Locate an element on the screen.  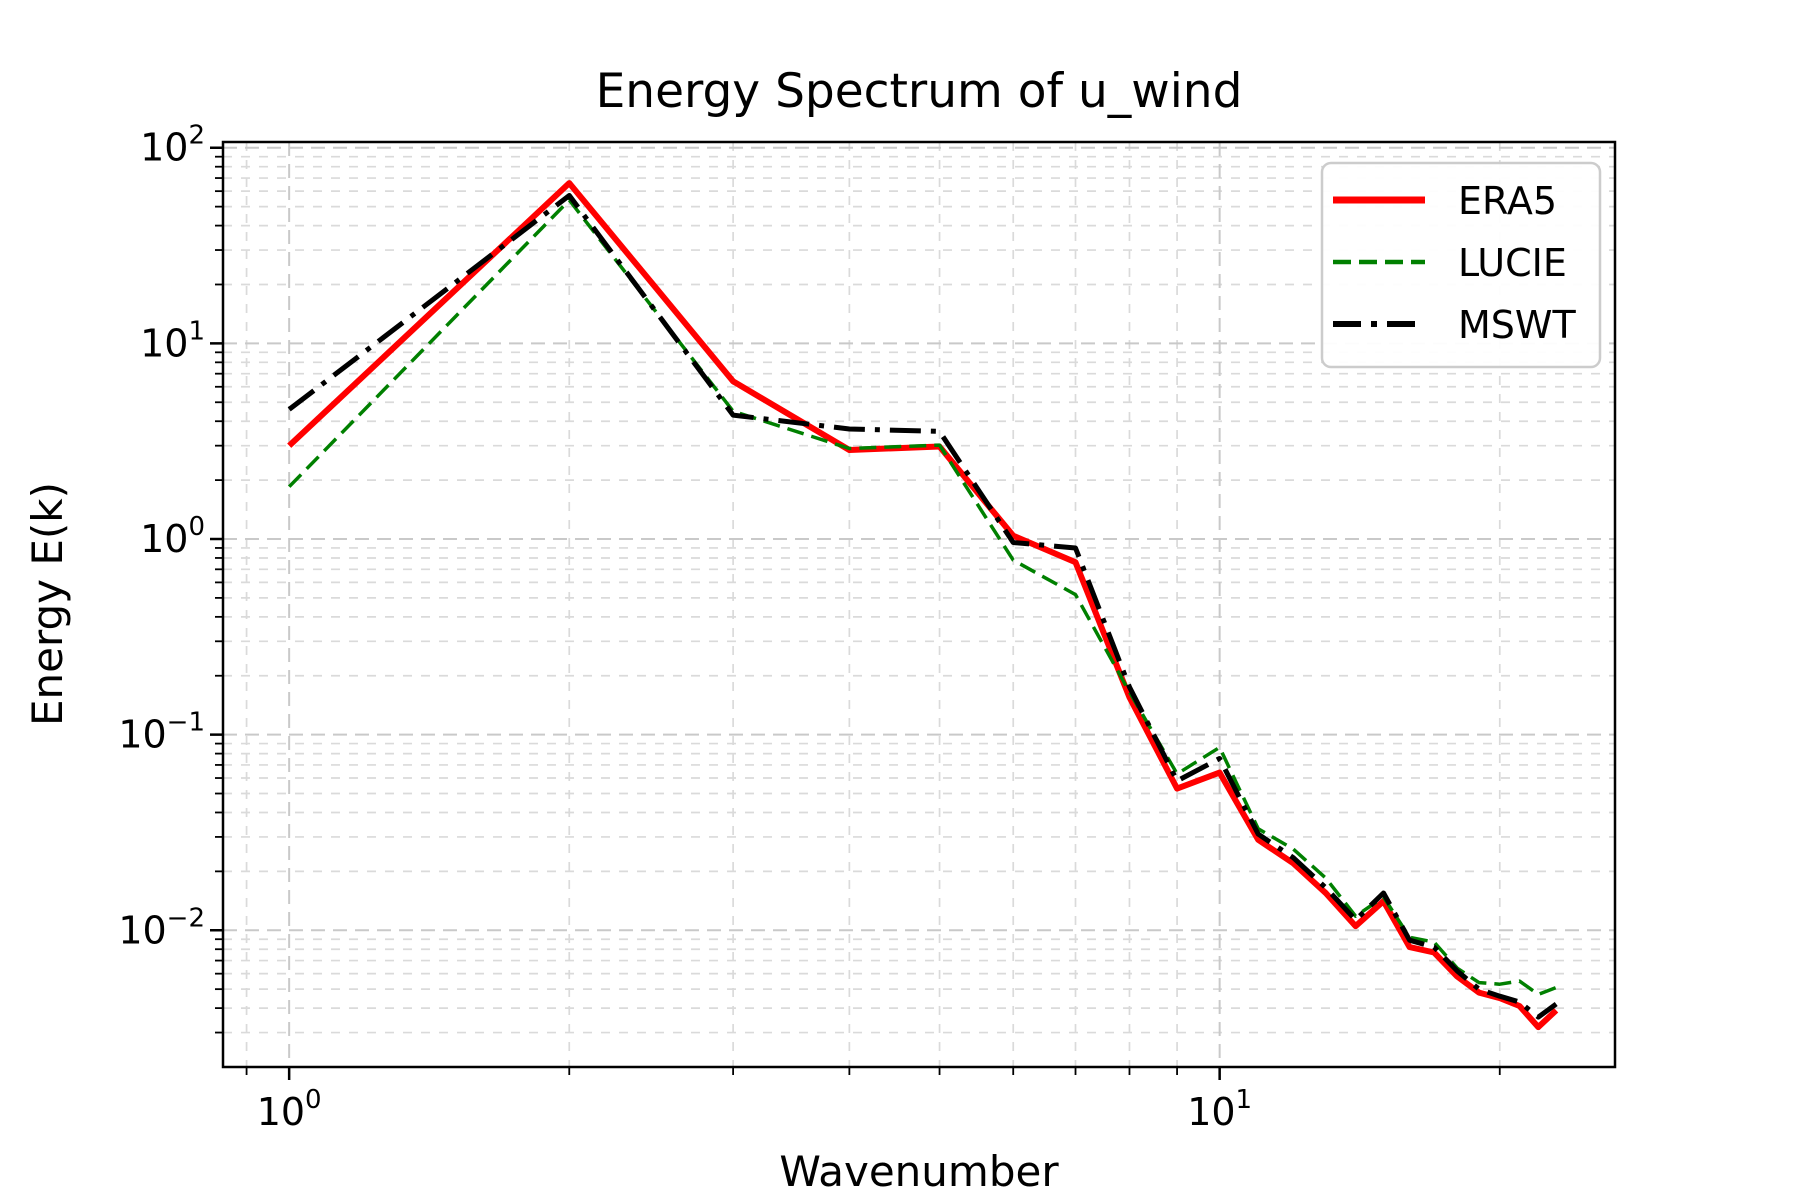
legend-label-lucie: LUCIE is located at coordinates (1512, 263).